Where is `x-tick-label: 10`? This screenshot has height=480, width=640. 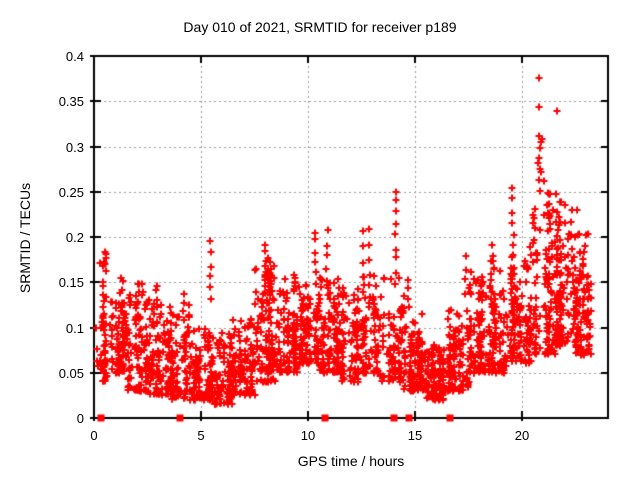 x-tick-label: 10 is located at coordinates (308, 435).